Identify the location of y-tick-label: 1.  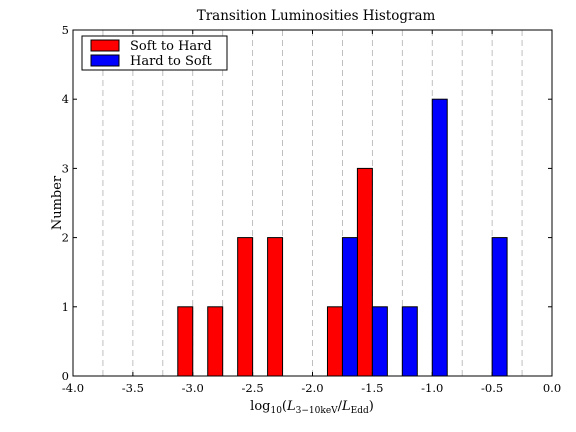
(65, 307).